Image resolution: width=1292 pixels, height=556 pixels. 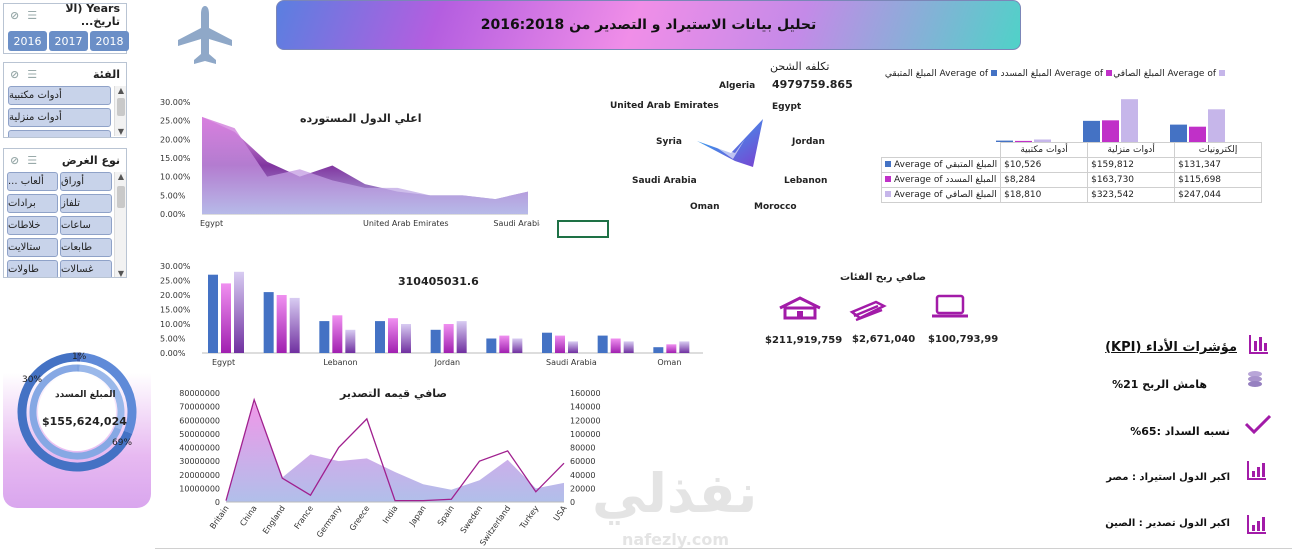 I want to click on purpose-item: ستالايت, so click(x=32, y=247).